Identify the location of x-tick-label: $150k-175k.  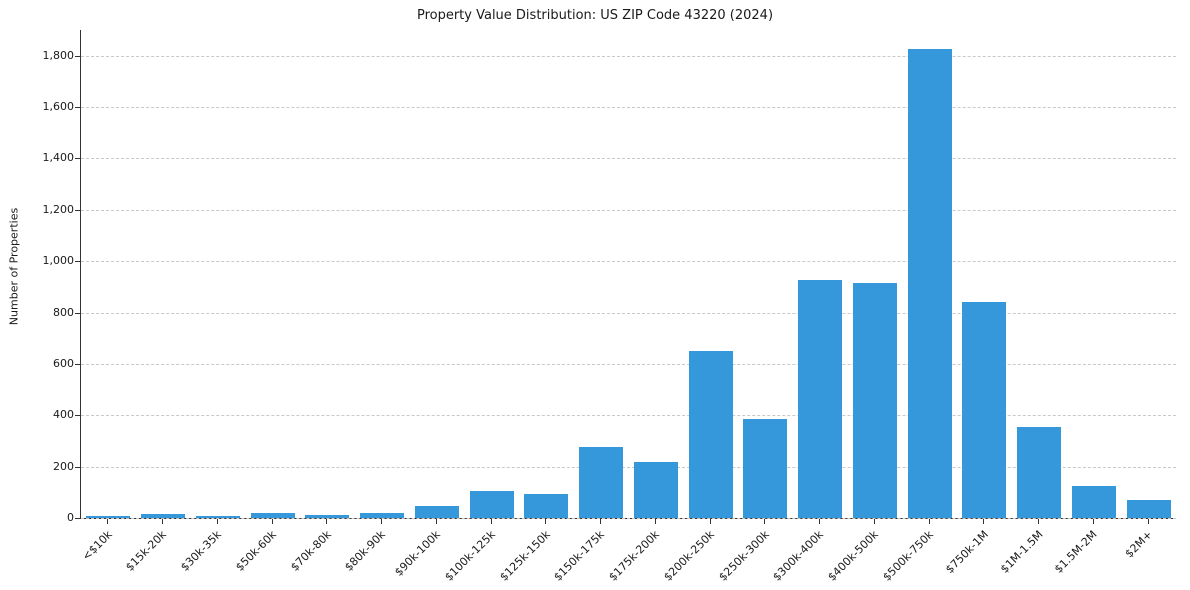
(579, 556).